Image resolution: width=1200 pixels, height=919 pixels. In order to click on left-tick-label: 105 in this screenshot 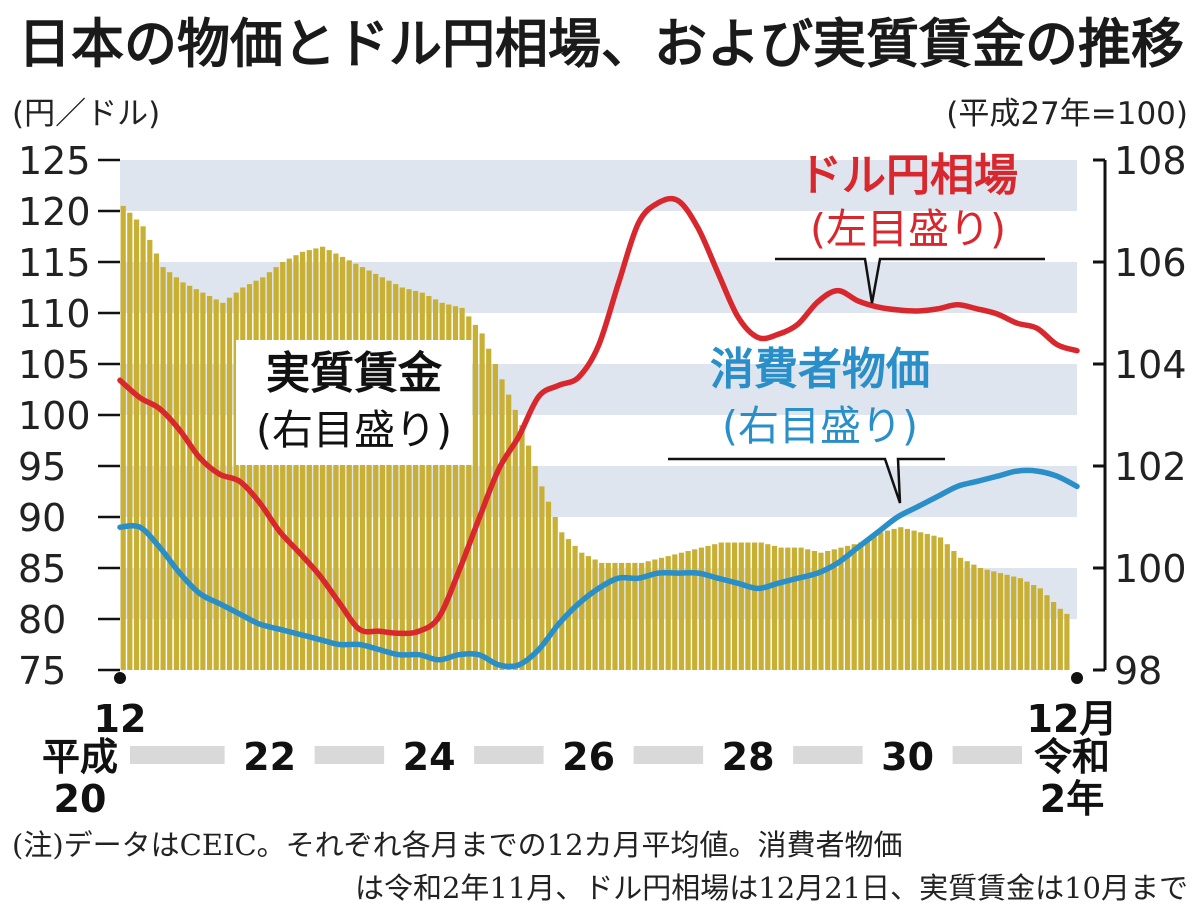, I will do `click(54, 365)`.